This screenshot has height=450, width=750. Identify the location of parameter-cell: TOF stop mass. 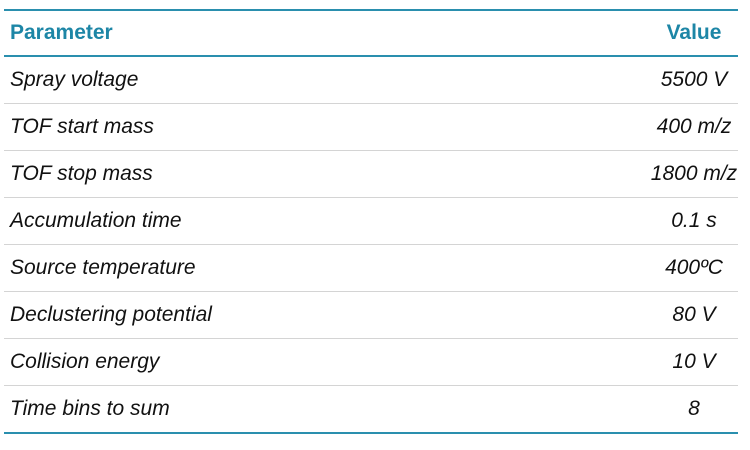
(157, 174).